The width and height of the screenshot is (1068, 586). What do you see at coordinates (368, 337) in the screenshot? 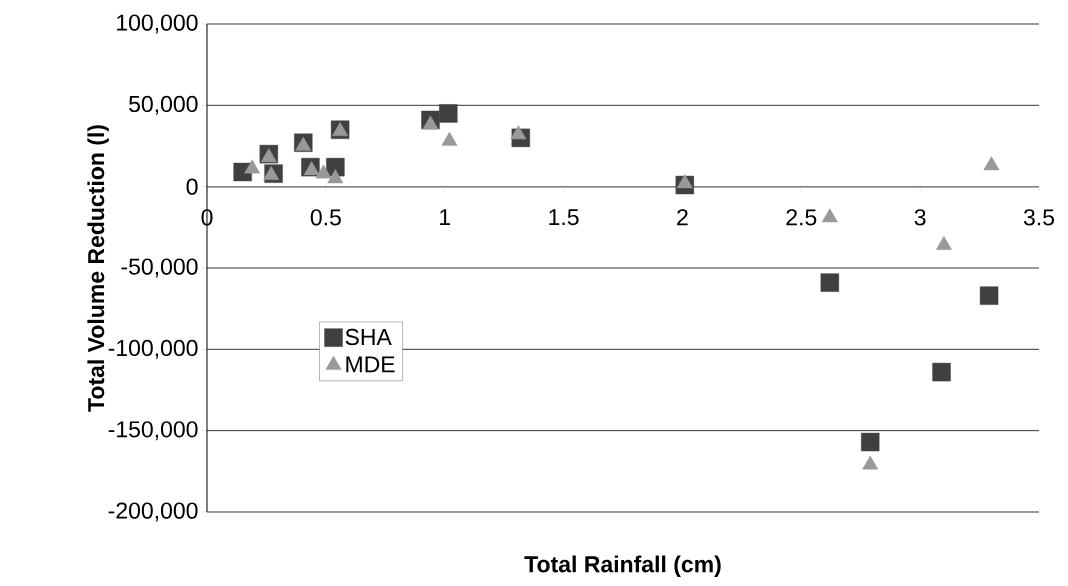
I see `legend-label: SHA` at bounding box center [368, 337].